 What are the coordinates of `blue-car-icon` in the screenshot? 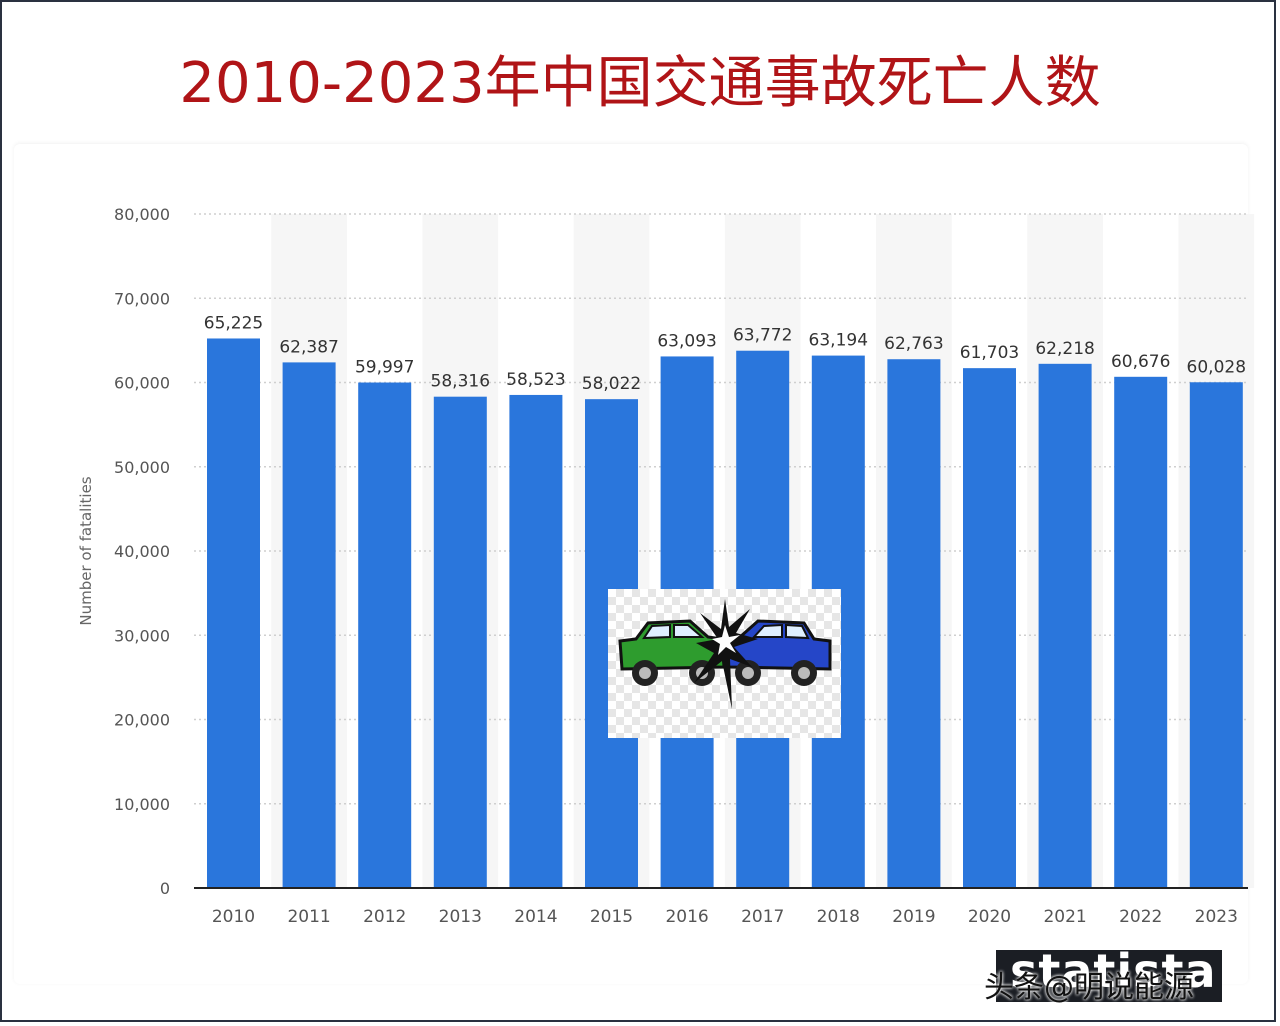 It's located at (778, 652).